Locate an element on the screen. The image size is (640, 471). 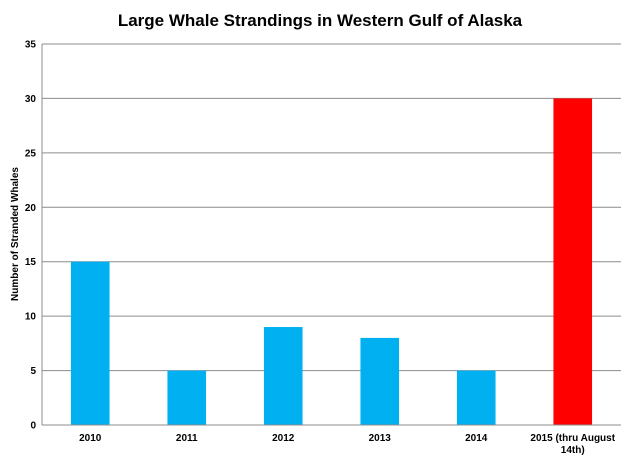
y-axis-label: Number of Stranded Whales is located at coordinates (15, 234).